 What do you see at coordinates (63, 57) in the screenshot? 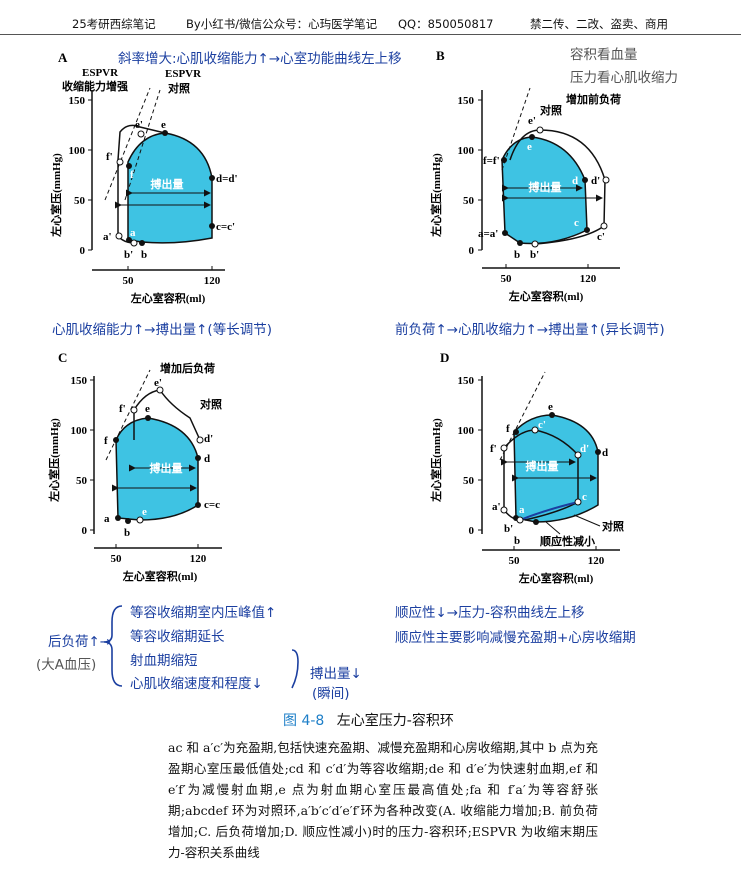
I see `panel-a-letter: A` at bounding box center [63, 57].